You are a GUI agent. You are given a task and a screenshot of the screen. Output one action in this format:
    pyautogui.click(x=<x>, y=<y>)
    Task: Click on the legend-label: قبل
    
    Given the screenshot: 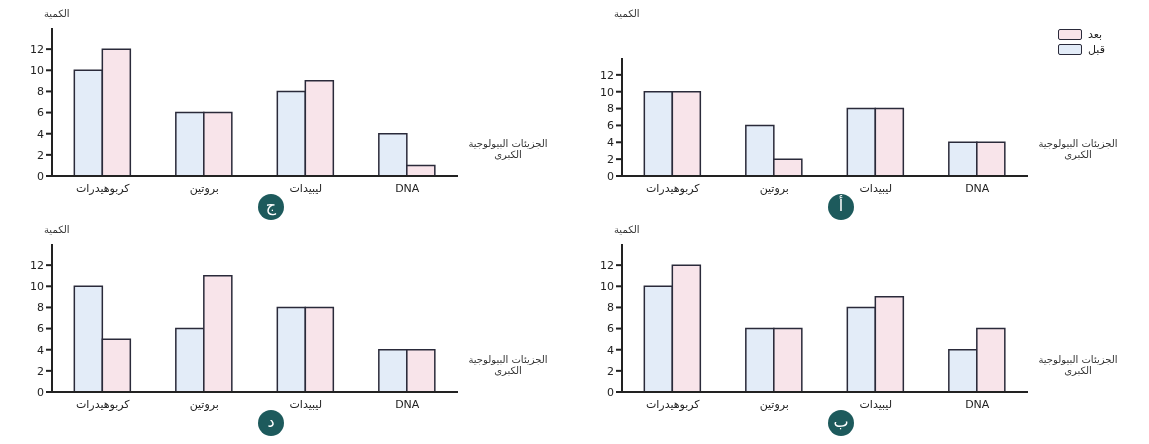 What is the action you would take?
    pyautogui.click(x=1096, y=49)
    